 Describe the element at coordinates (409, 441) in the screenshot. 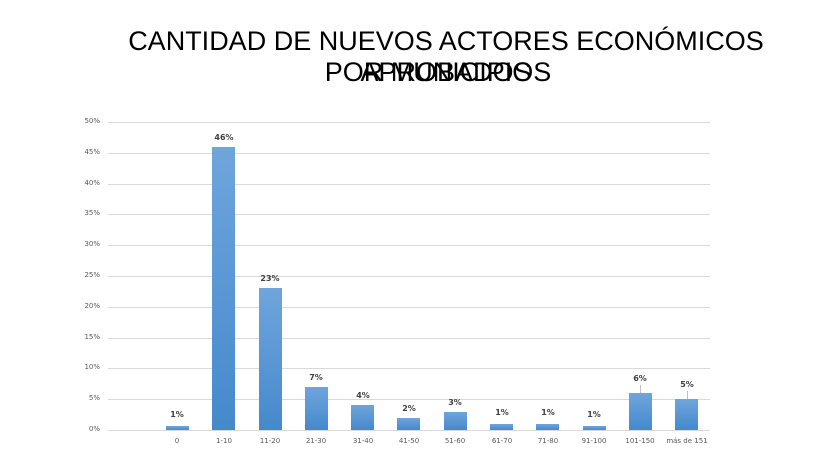

I see `x-tick-label: 41-50` at that location.